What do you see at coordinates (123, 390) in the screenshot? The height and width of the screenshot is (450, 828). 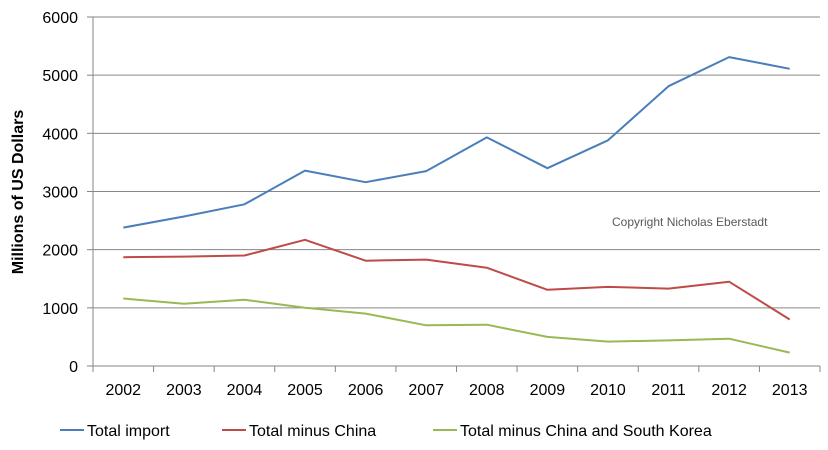 I see `x-tick-label: 2002` at bounding box center [123, 390].